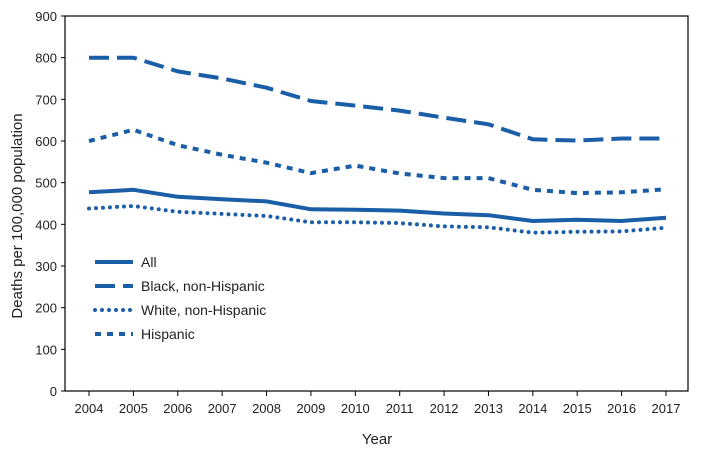 The image size is (705, 454). I want to click on x-tick-label: 2016, so click(621, 408).